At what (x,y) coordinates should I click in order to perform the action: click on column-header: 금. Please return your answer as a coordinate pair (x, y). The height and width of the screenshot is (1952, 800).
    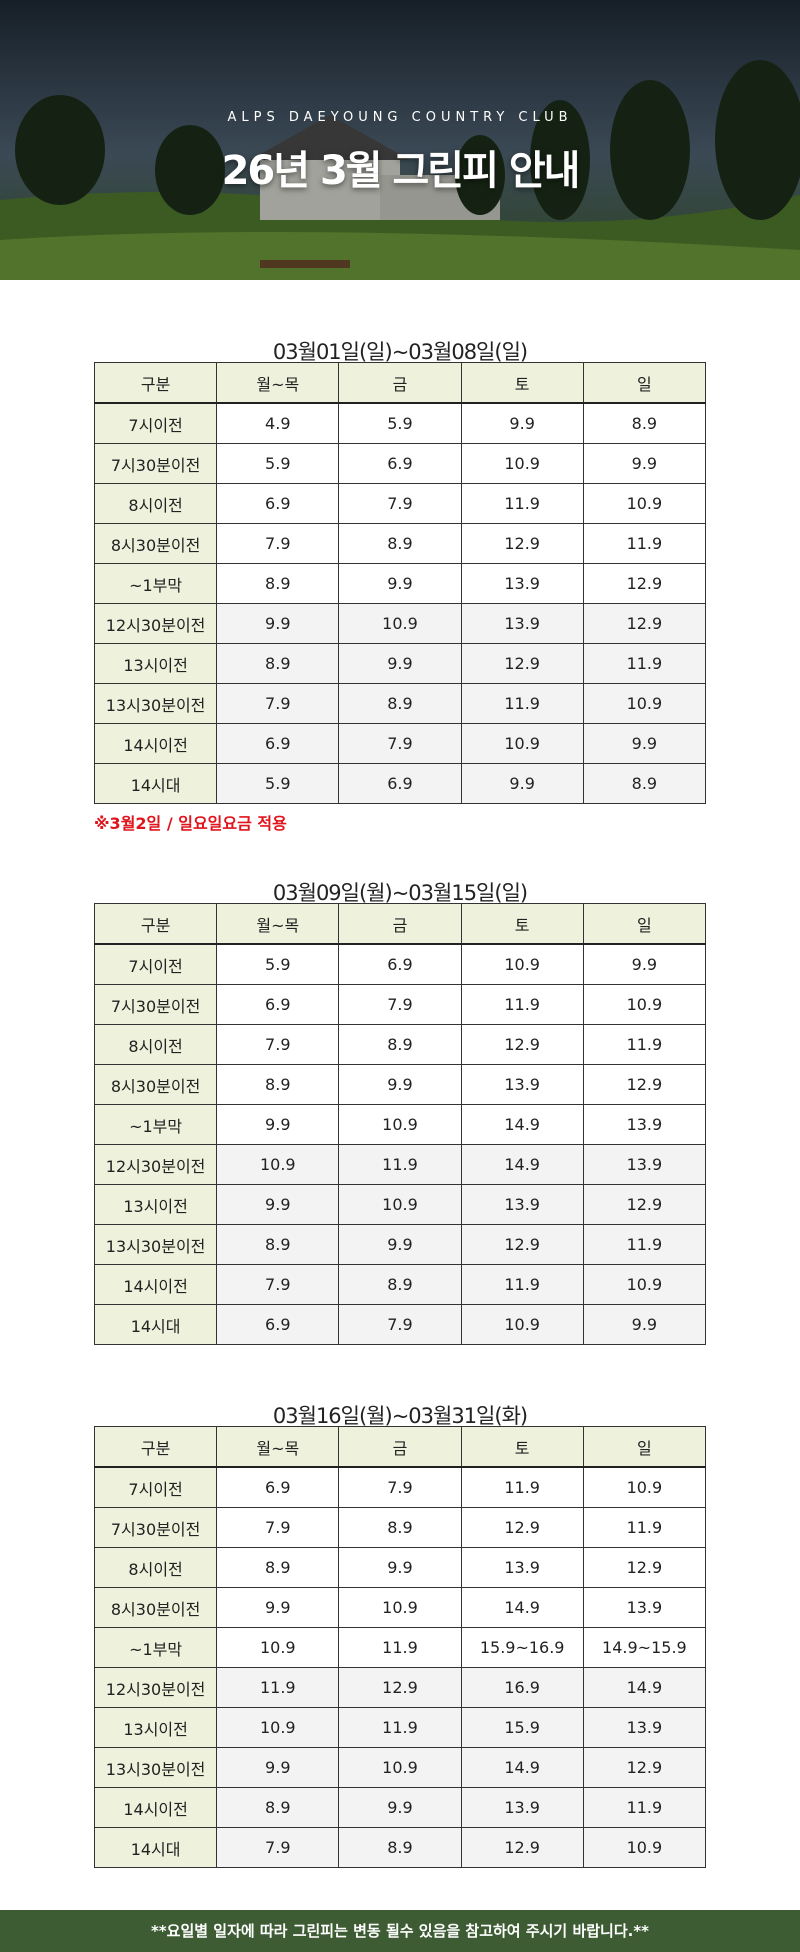
    Looking at the image, I should click on (400, 383).